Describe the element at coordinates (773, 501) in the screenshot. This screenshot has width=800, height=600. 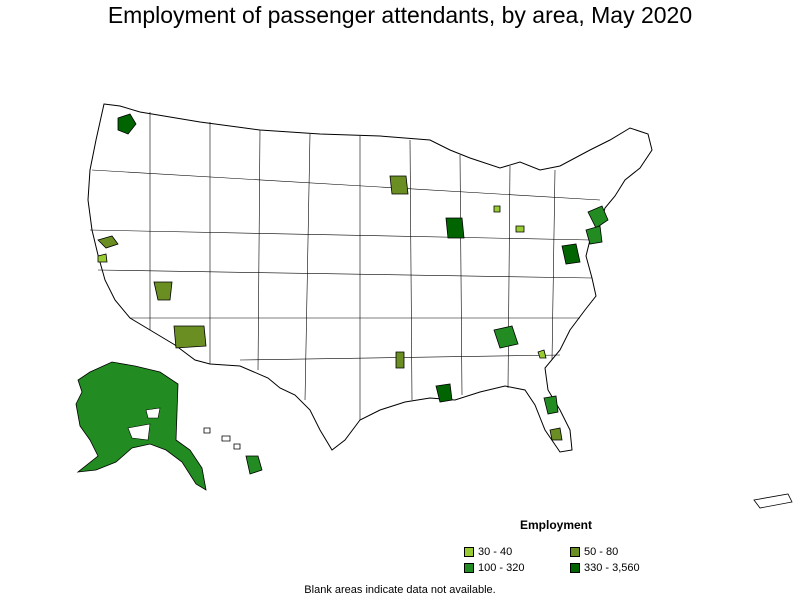
I see `area-puerto-rico` at that location.